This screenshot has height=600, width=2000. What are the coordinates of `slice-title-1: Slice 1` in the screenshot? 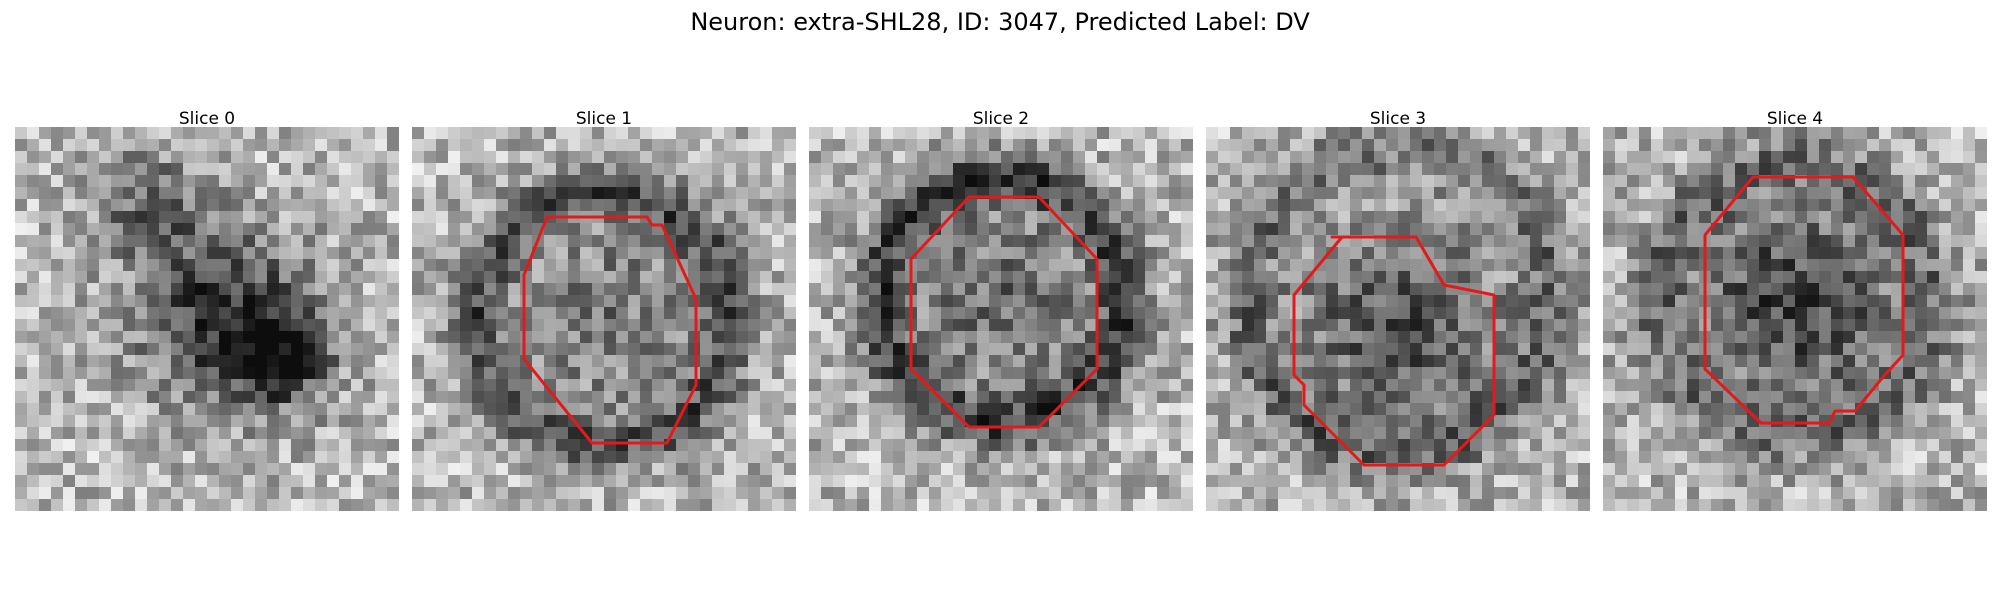 It's located at (604, 119).